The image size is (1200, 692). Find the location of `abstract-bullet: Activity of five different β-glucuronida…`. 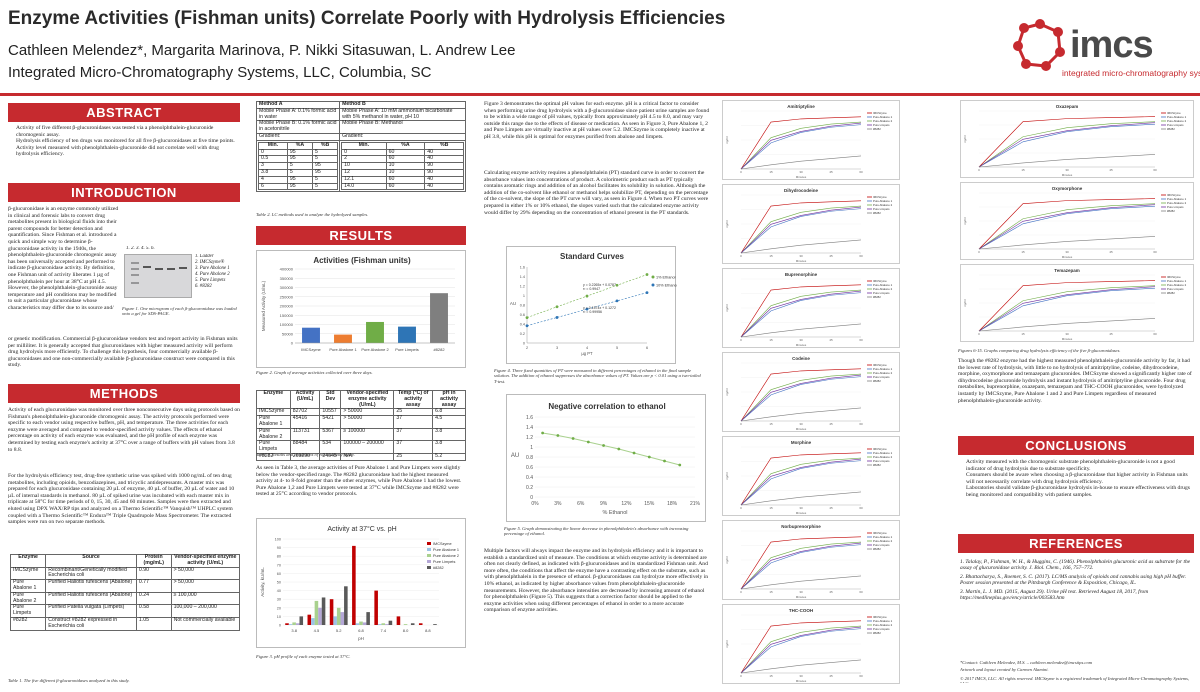

abstract-bullet: Activity of five different β-glucuronida… is located at coordinates (128, 131).